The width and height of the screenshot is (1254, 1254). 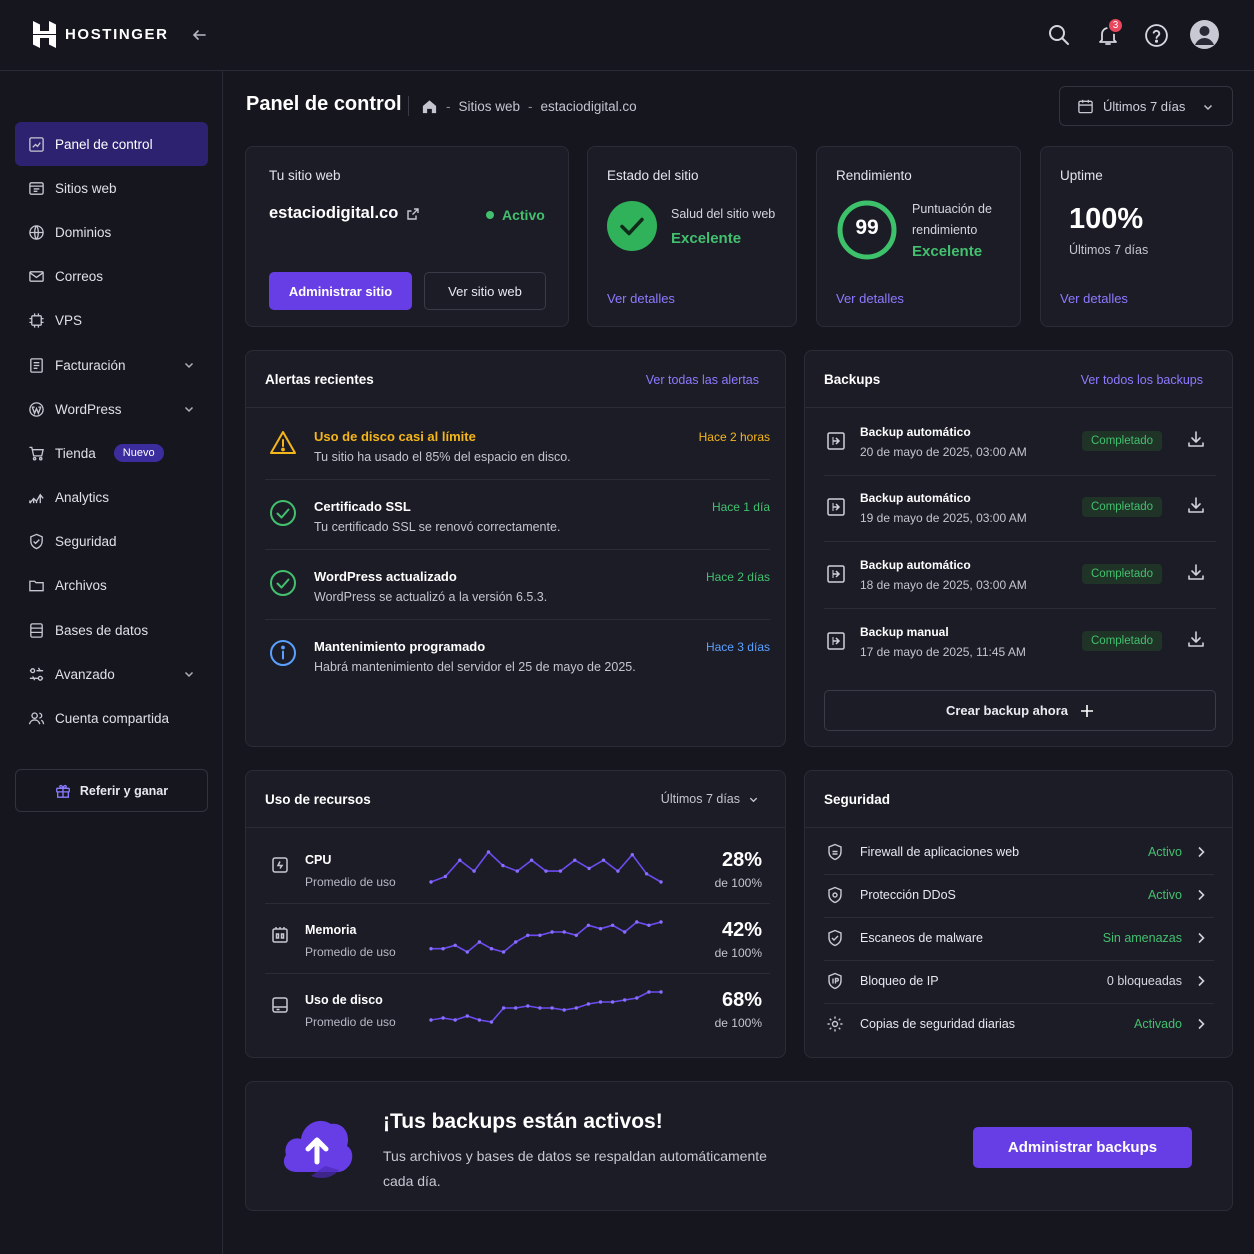 What do you see at coordinates (111, 790) in the screenshot?
I see `refer-and-earn-button: Referir y ganar` at bounding box center [111, 790].